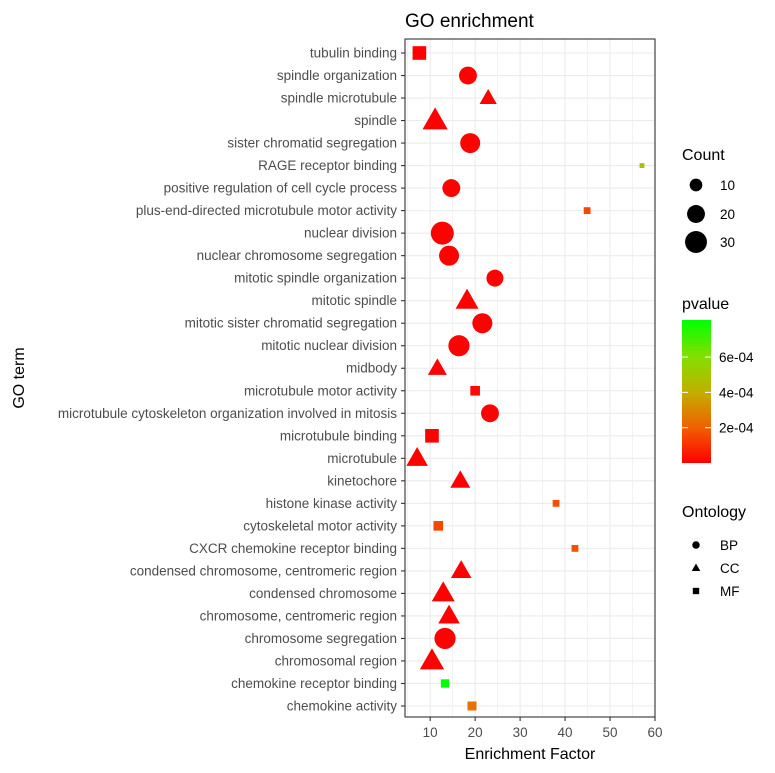  I want to click on pvalue-legend-label: 2e-04, so click(736, 428).